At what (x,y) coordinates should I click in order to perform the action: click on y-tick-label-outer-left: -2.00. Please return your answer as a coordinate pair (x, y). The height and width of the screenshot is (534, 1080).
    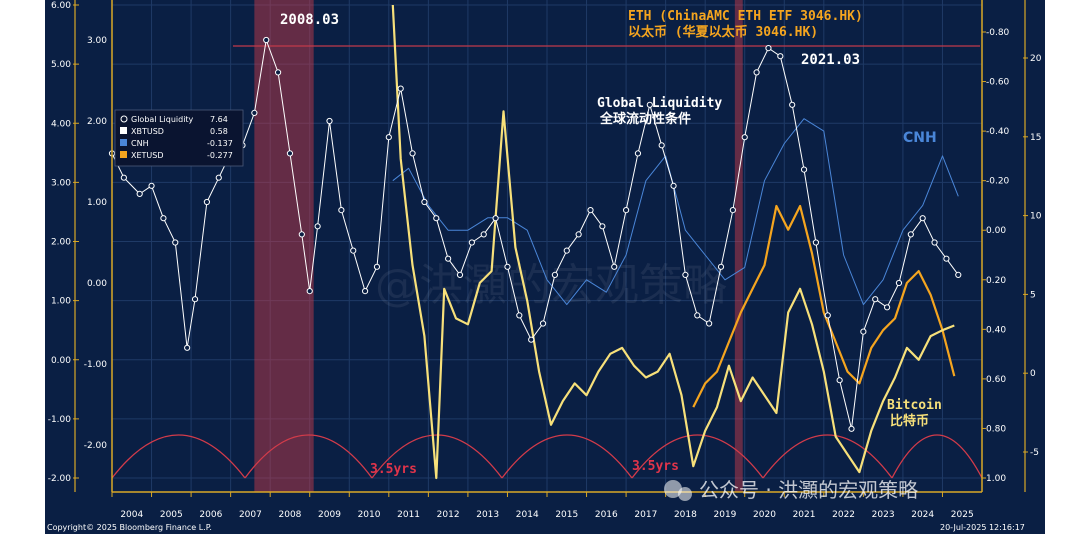
    Looking at the image, I should click on (60, 479).